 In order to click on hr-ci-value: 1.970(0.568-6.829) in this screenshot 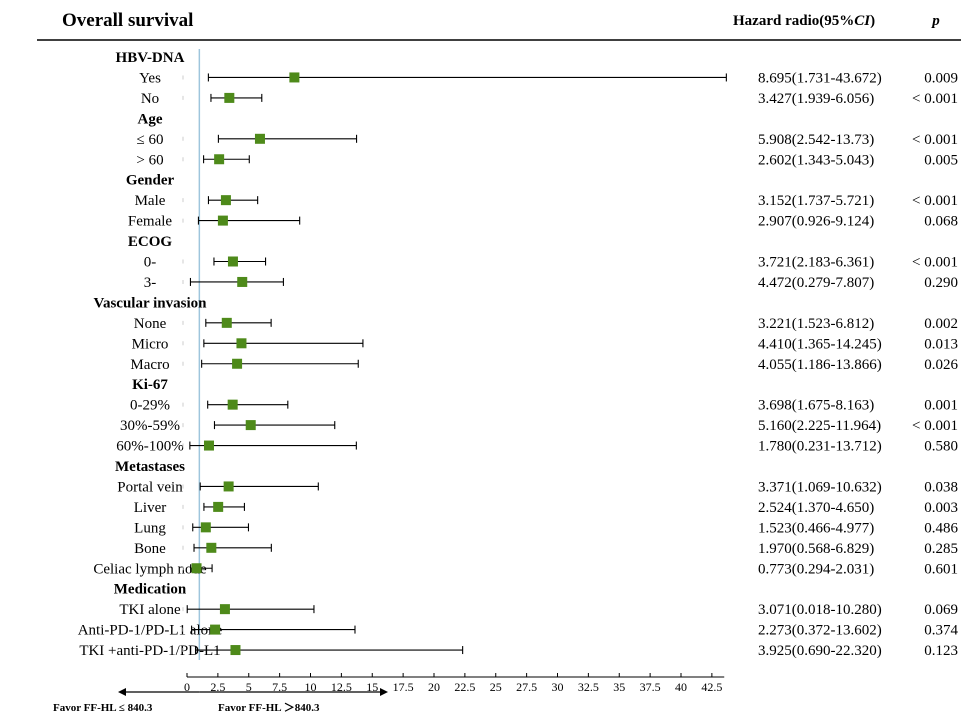, I will do `click(816, 549)`.